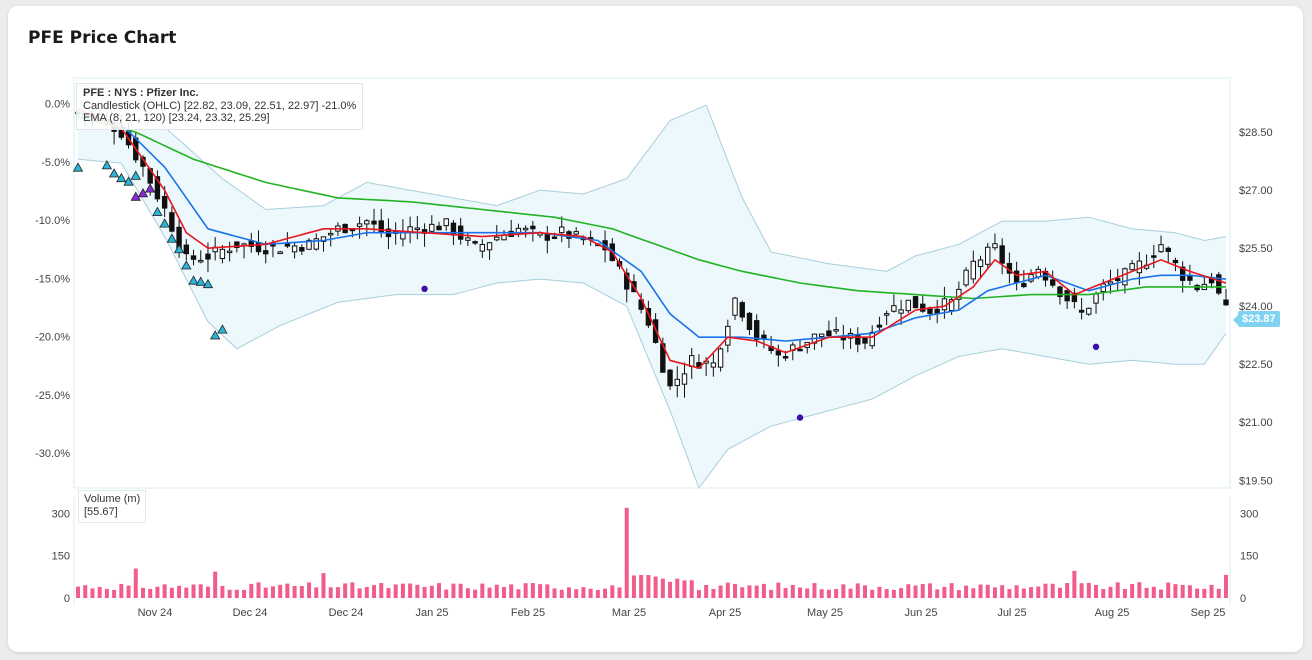 This screenshot has width=1312, height=660. I want to click on volume-legend: Volume (m) [55.67], so click(112, 506).